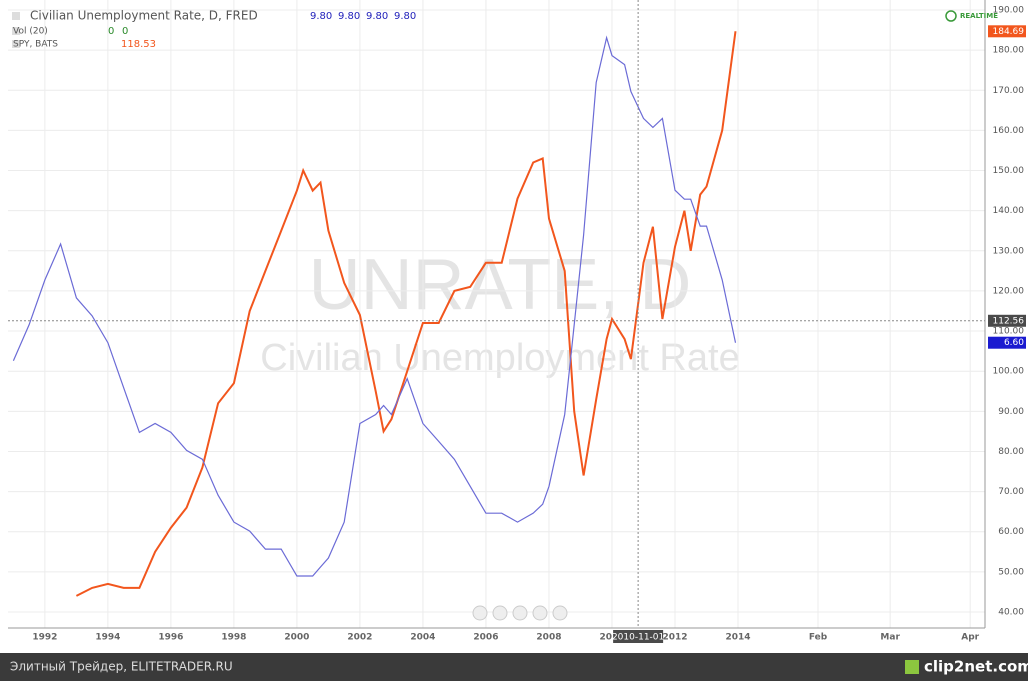 The image size is (1028, 681). What do you see at coordinates (818, 638) in the screenshot?
I see `x-tick-label: Feb` at bounding box center [818, 638].